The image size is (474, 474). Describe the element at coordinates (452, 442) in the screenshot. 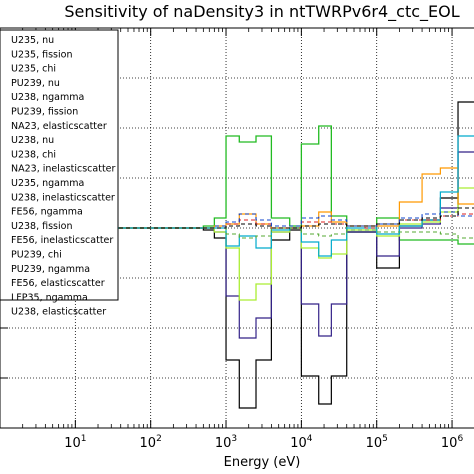

I see `x-tick-label: 106` at that location.